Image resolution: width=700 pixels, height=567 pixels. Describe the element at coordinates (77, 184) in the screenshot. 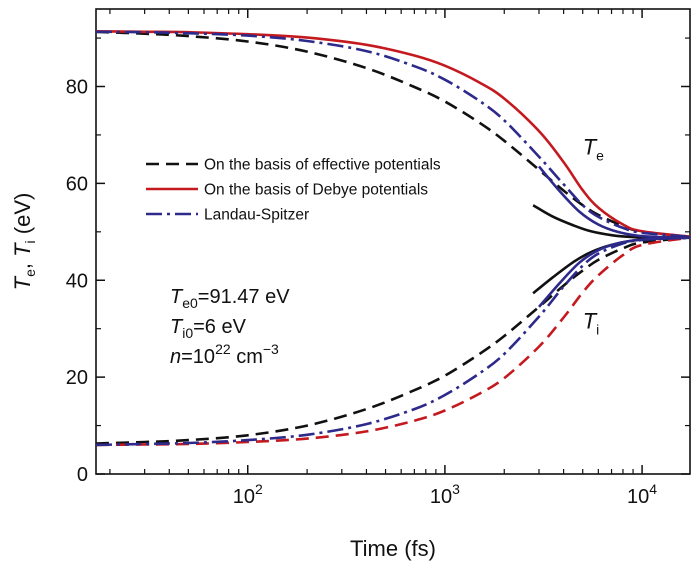

I see `y-tick-label: 60` at that location.